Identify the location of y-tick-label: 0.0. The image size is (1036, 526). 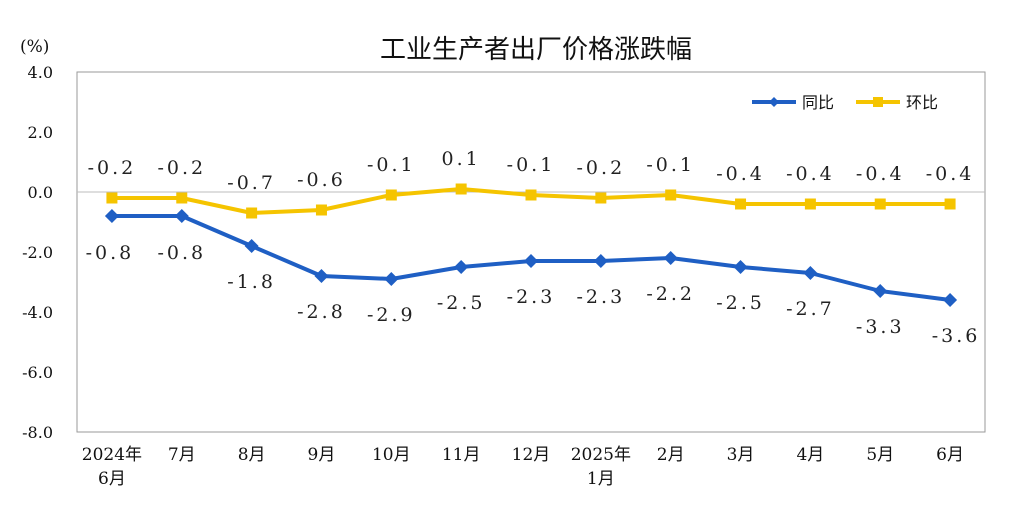
(40, 192).